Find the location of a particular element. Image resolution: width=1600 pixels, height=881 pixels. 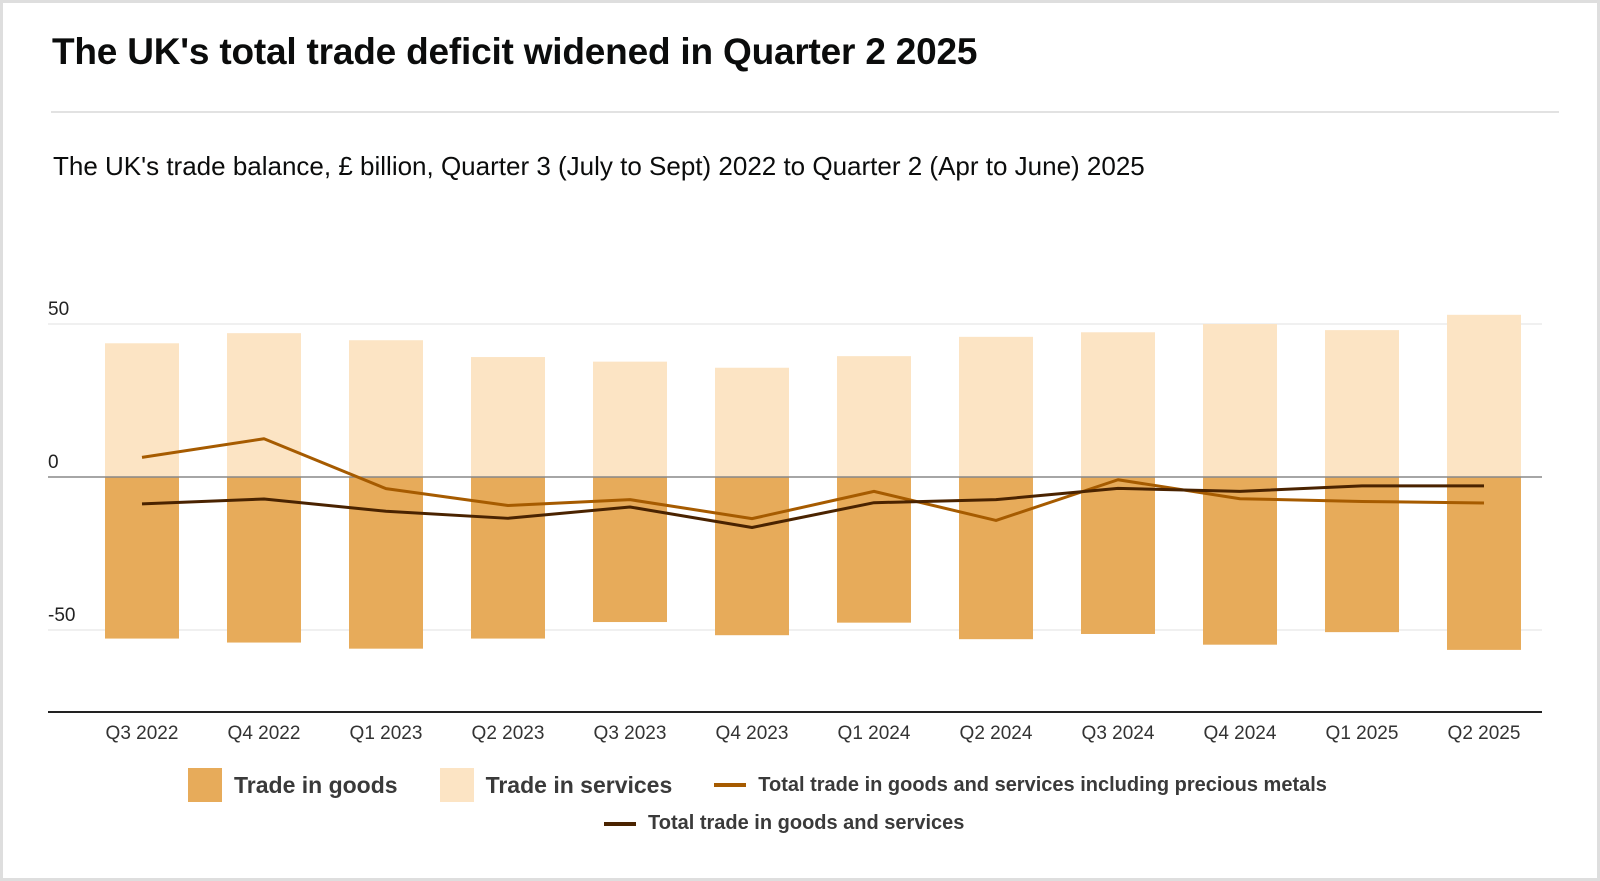

y-tick-label: 0 is located at coordinates (53, 462).